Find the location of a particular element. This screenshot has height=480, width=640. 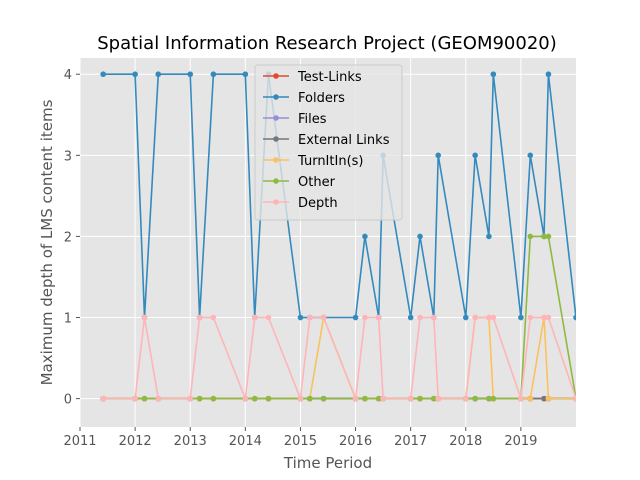

x-tick-label: 2016 is located at coordinates (355, 441).